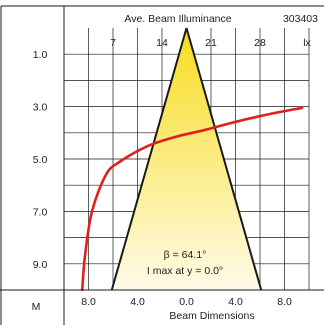  What do you see at coordinates (40, 55) in the screenshot?
I see `left-axis-tick-label: 1.0` at bounding box center [40, 55].